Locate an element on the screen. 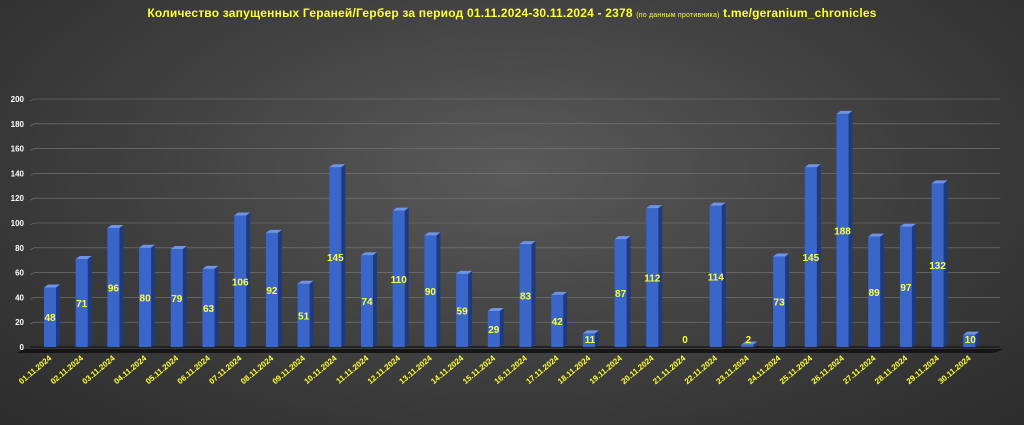 The height and width of the screenshot is (425, 1024). data-label: 188 is located at coordinates (842, 231).